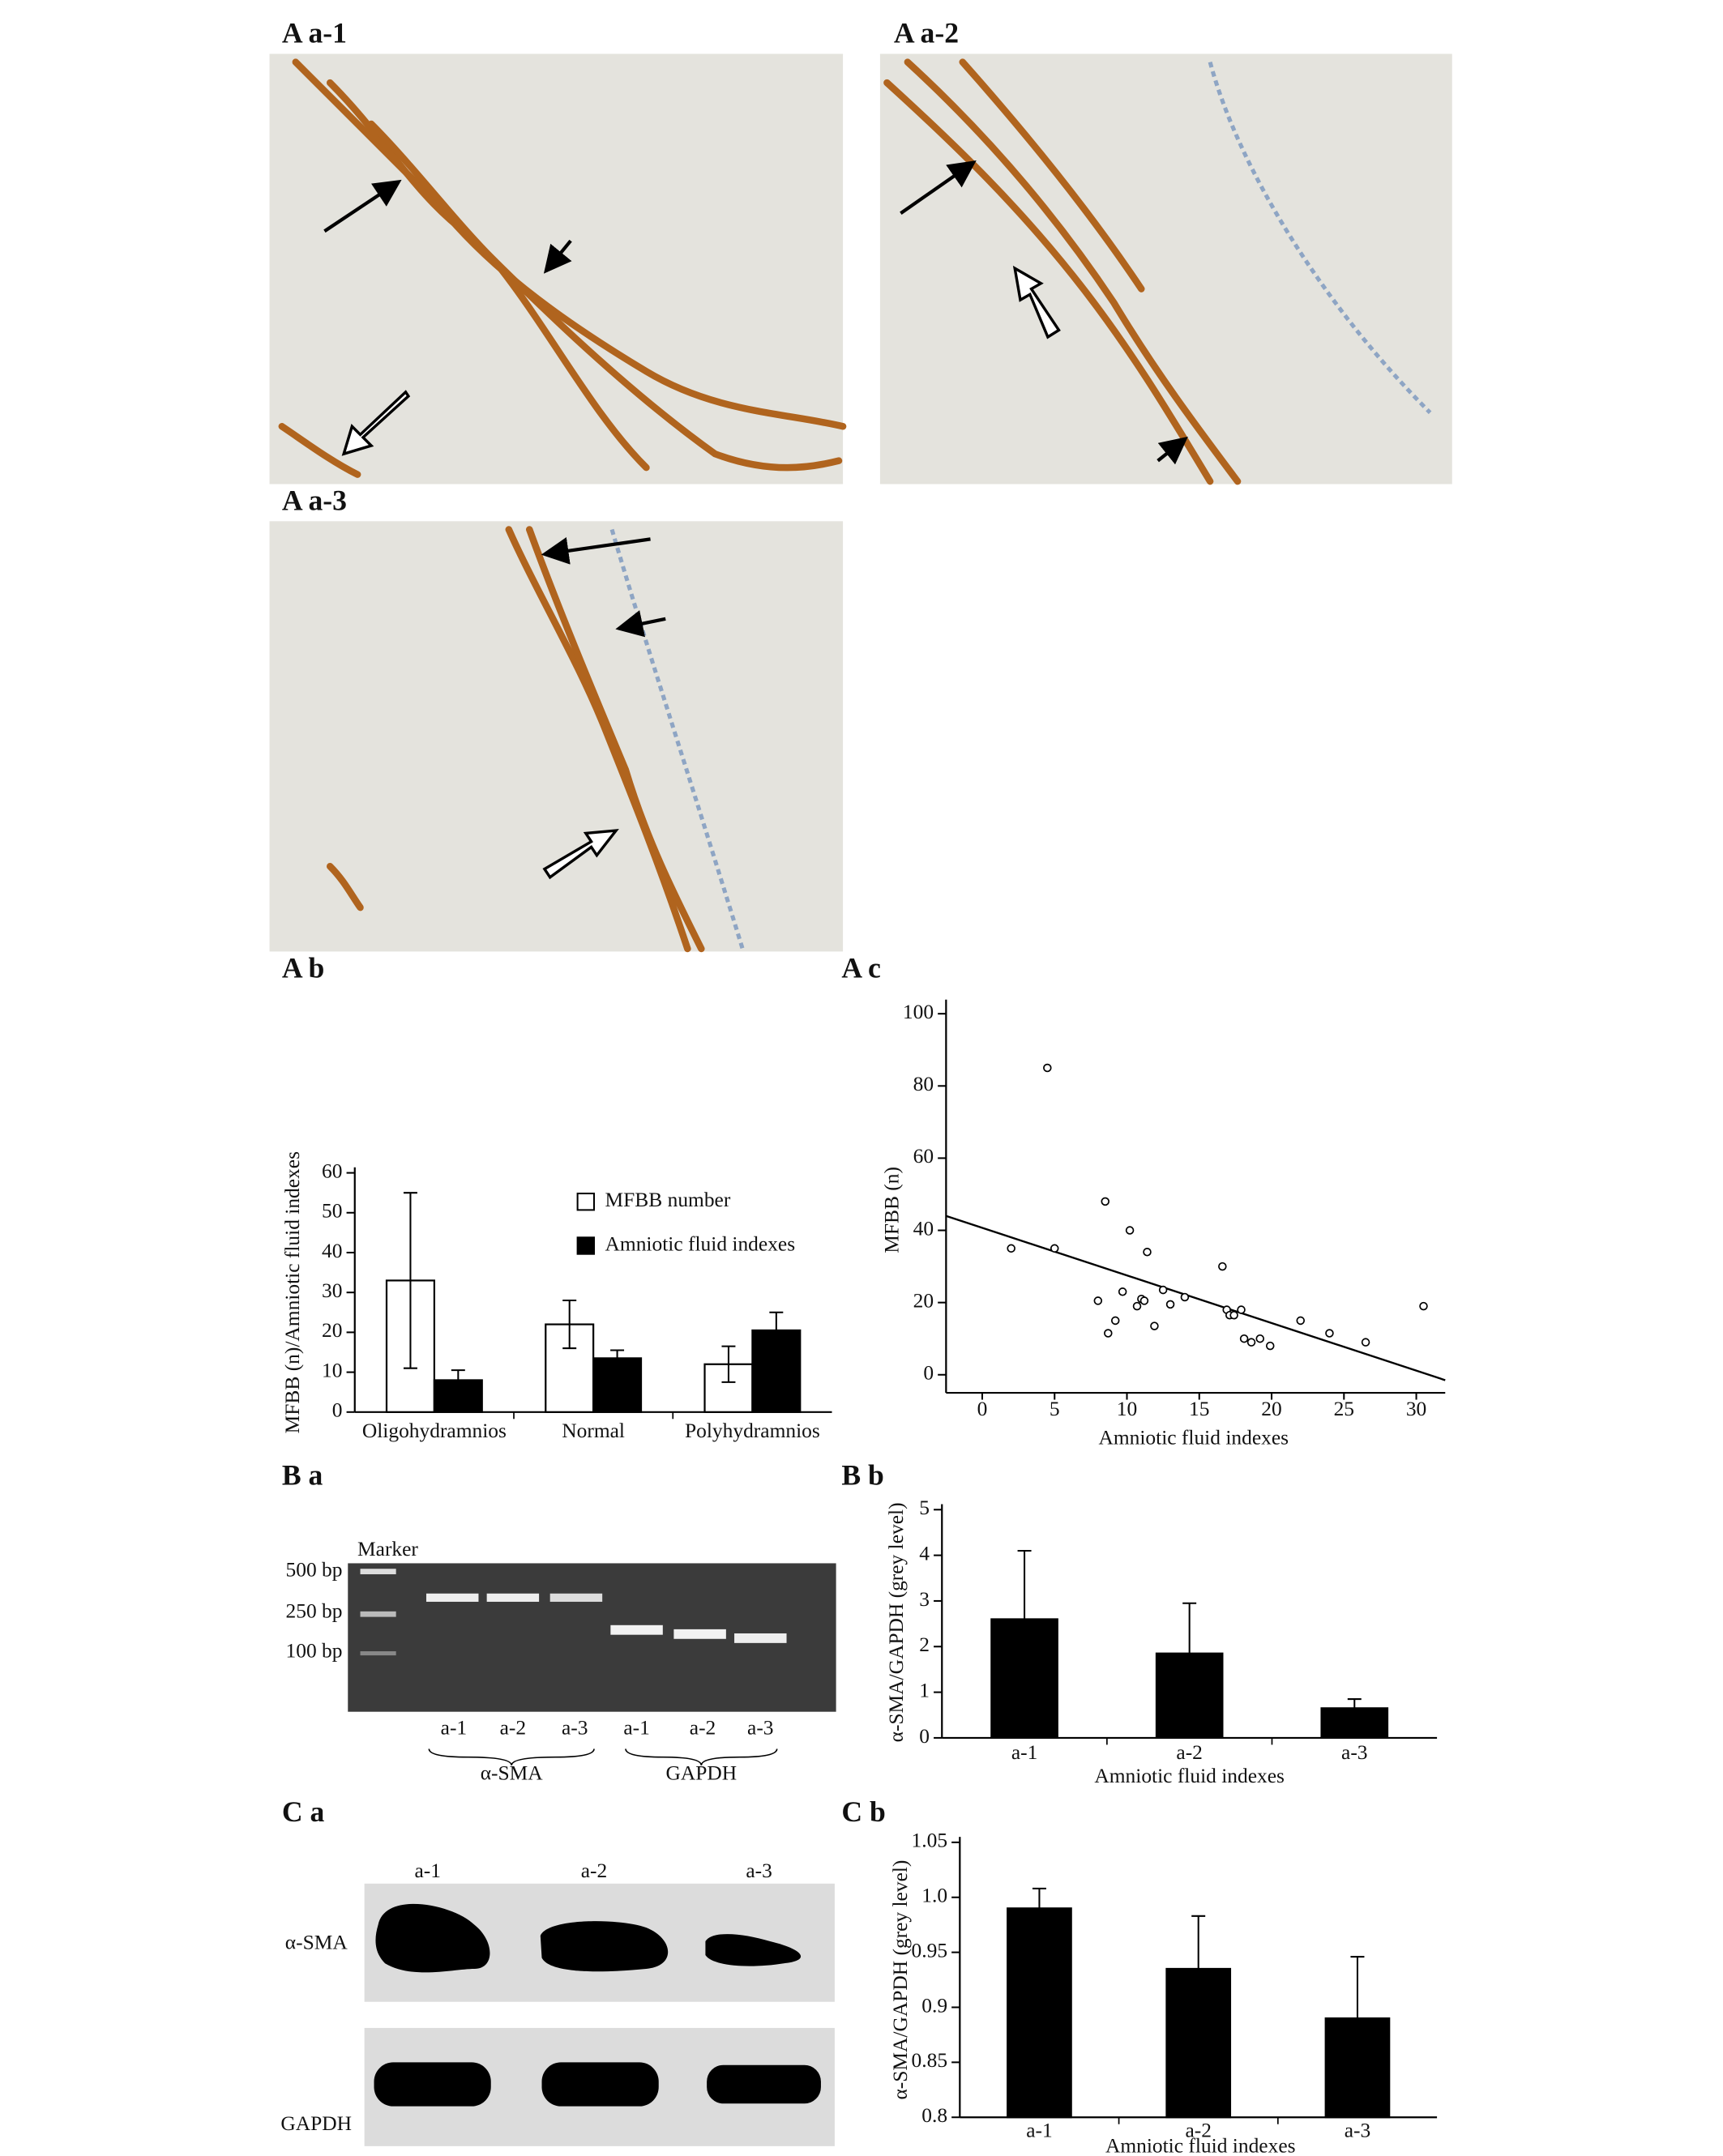 The width and height of the screenshot is (1723, 2156). I want to click on y-tick-label: 60, so click(332, 1170).